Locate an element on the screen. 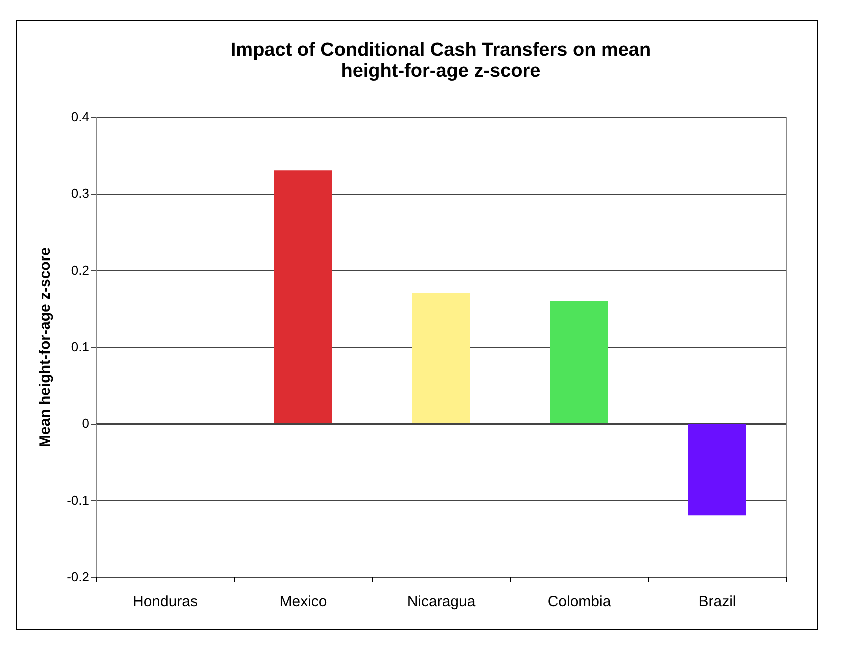  y-tick-label: 0.2 is located at coordinates (80, 270).